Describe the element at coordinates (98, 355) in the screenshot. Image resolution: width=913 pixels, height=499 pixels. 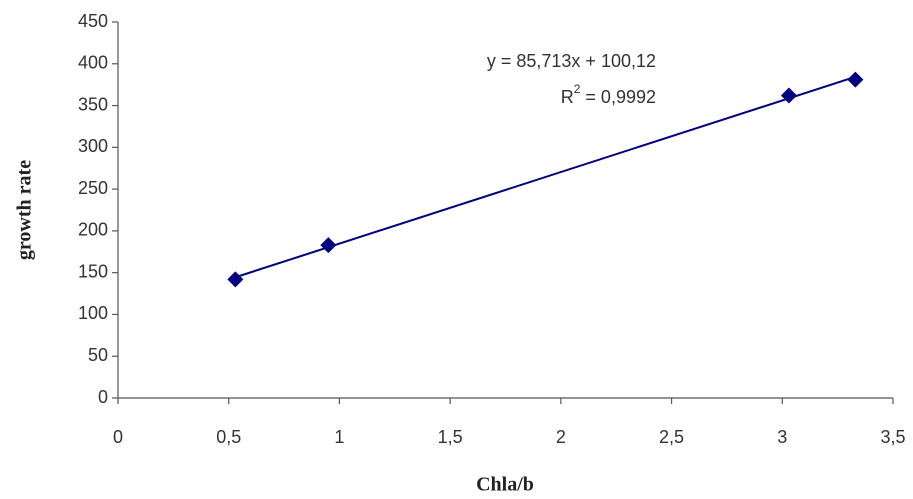
I see `y-tick-label: 50` at that location.